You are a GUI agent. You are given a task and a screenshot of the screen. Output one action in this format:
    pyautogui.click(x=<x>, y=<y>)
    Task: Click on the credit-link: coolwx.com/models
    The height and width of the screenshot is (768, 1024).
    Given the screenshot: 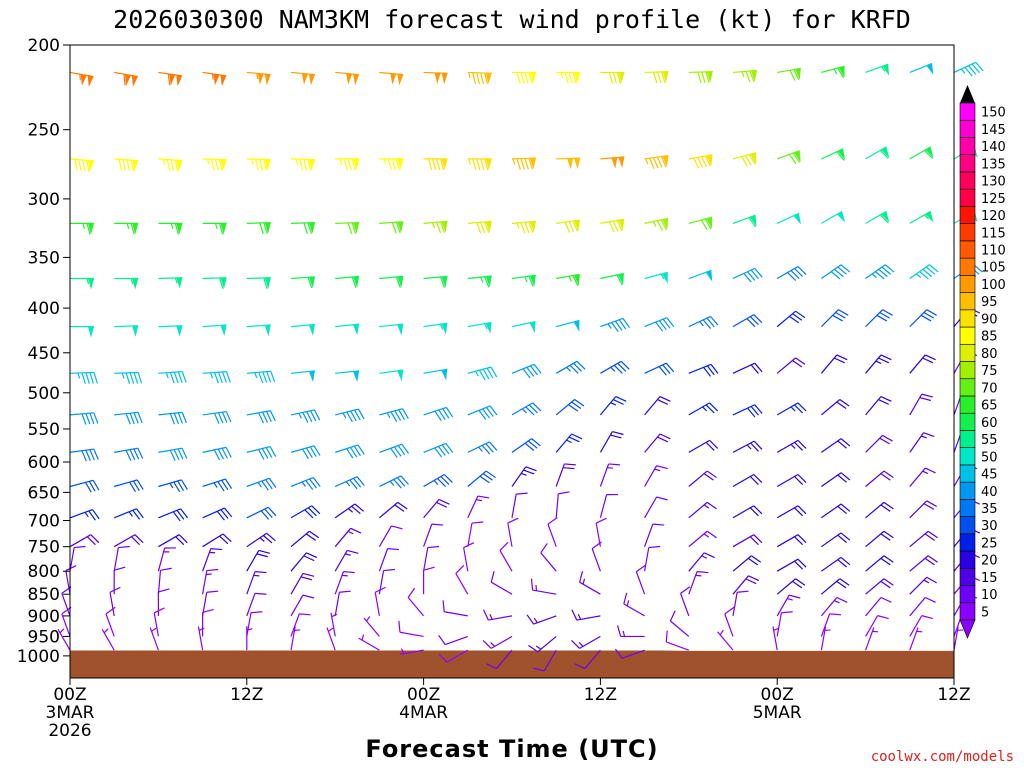 What is the action you would take?
    pyautogui.click(x=942, y=757)
    